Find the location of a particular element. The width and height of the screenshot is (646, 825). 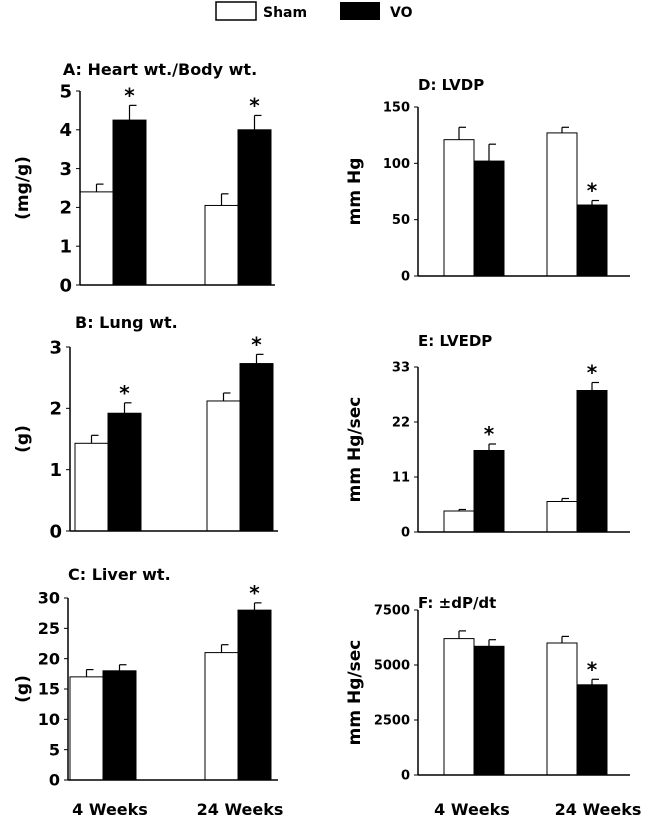

panel-a: A: Heart wt./Body wt. (mg/g) * * 0 1 2 3 4 5 is located at coordinates (144, 178).